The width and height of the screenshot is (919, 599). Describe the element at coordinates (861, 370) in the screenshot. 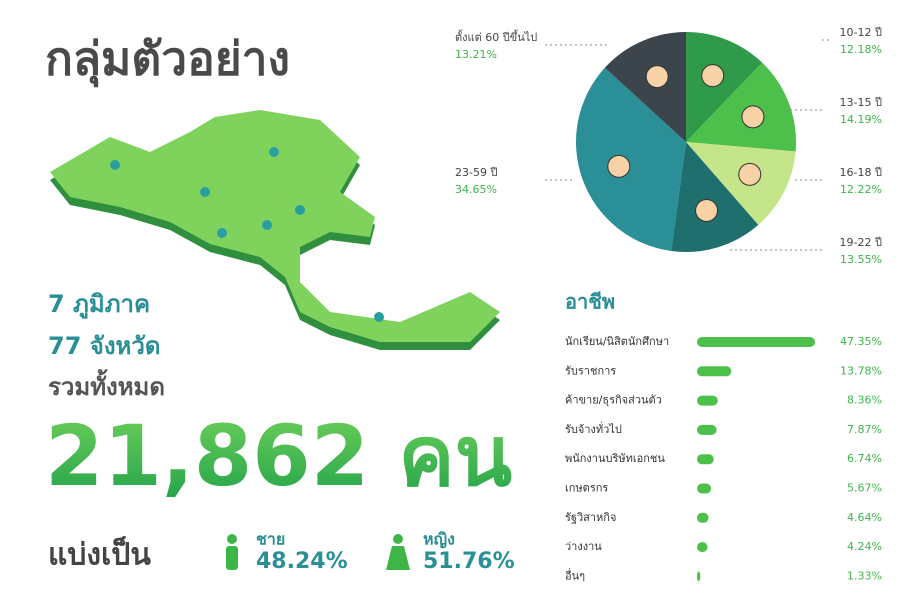

I see `bar-value-label: 13.78%` at that location.